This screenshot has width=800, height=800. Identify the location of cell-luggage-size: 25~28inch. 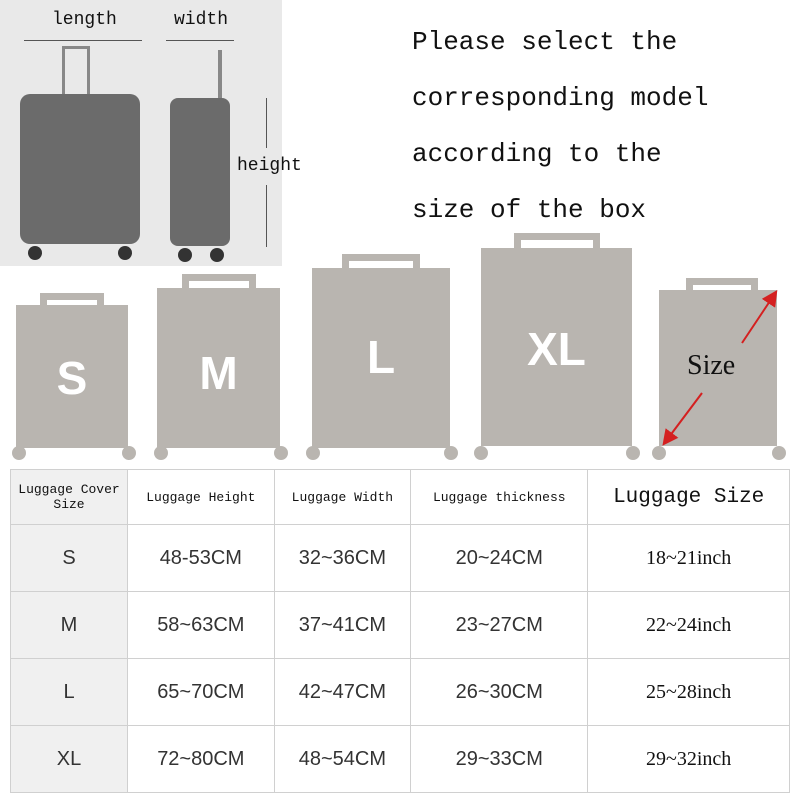
(688, 692).